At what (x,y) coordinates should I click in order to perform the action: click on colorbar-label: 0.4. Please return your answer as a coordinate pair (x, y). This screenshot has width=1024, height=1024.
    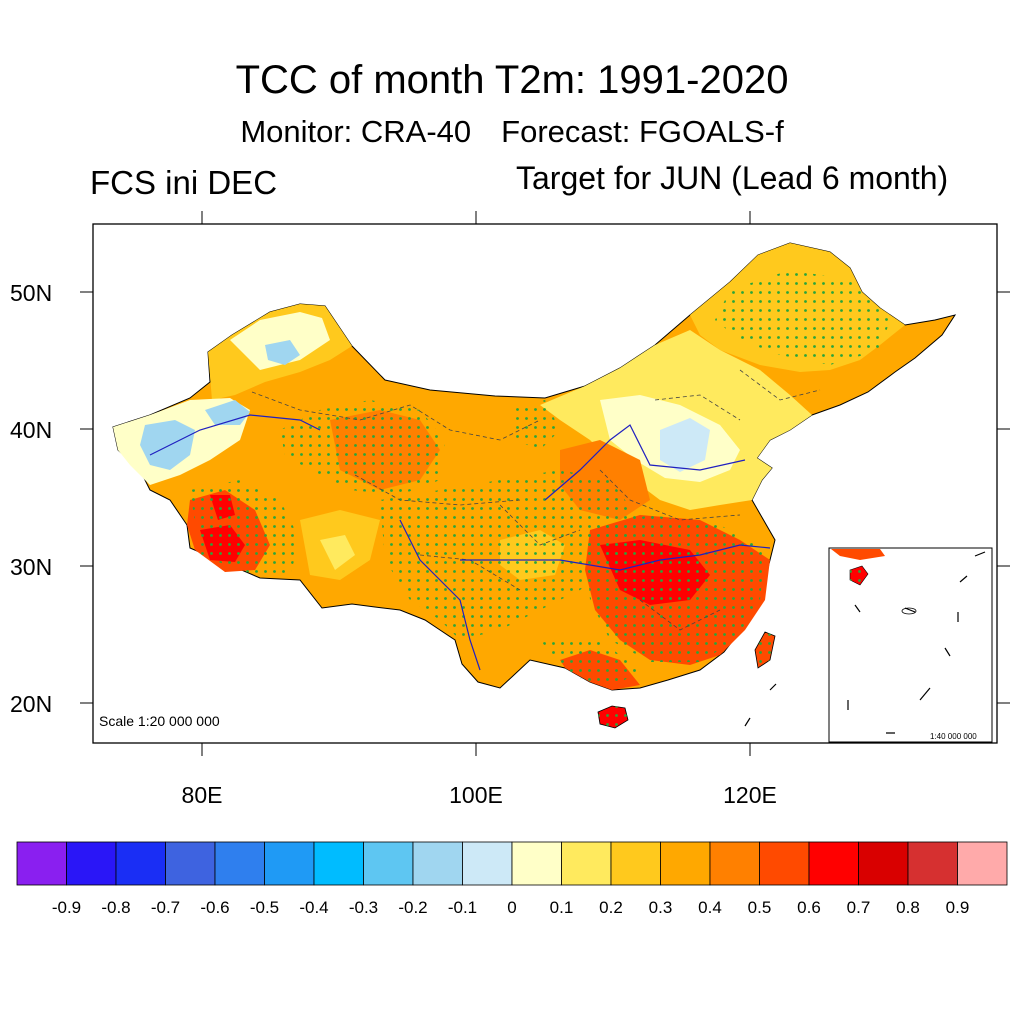
    Looking at the image, I should click on (710, 907).